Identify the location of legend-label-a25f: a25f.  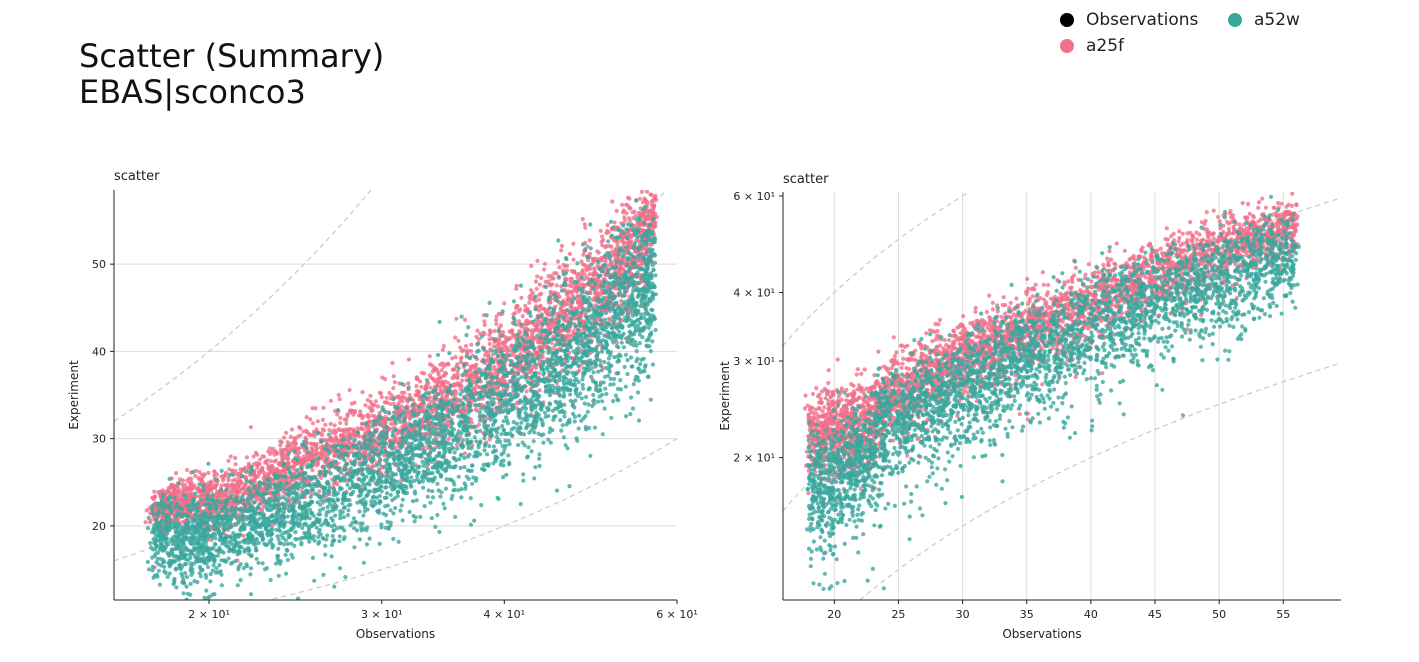
(1105, 46).